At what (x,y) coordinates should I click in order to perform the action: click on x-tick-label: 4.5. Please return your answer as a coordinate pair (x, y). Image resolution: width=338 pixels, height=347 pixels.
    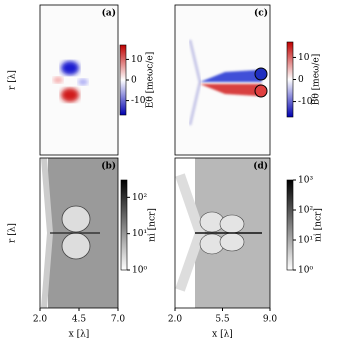
    Looking at the image, I should click on (79, 320).